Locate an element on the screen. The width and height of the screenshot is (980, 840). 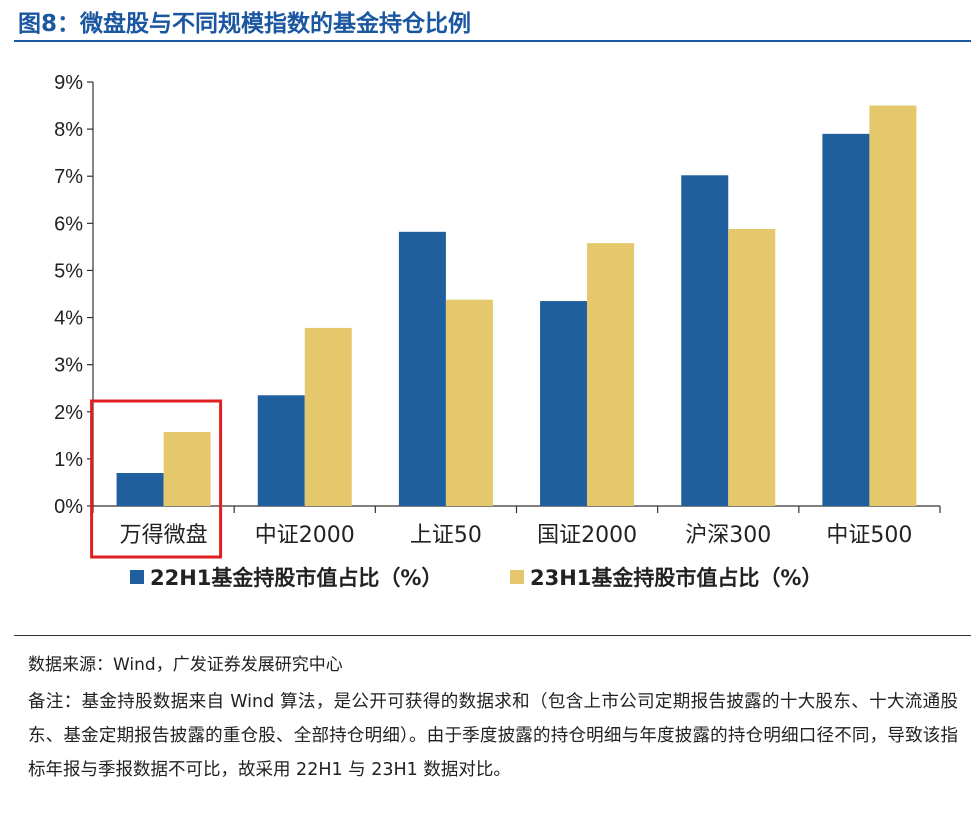
x-tick-label: 上证50 is located at coordinates (446, 535).